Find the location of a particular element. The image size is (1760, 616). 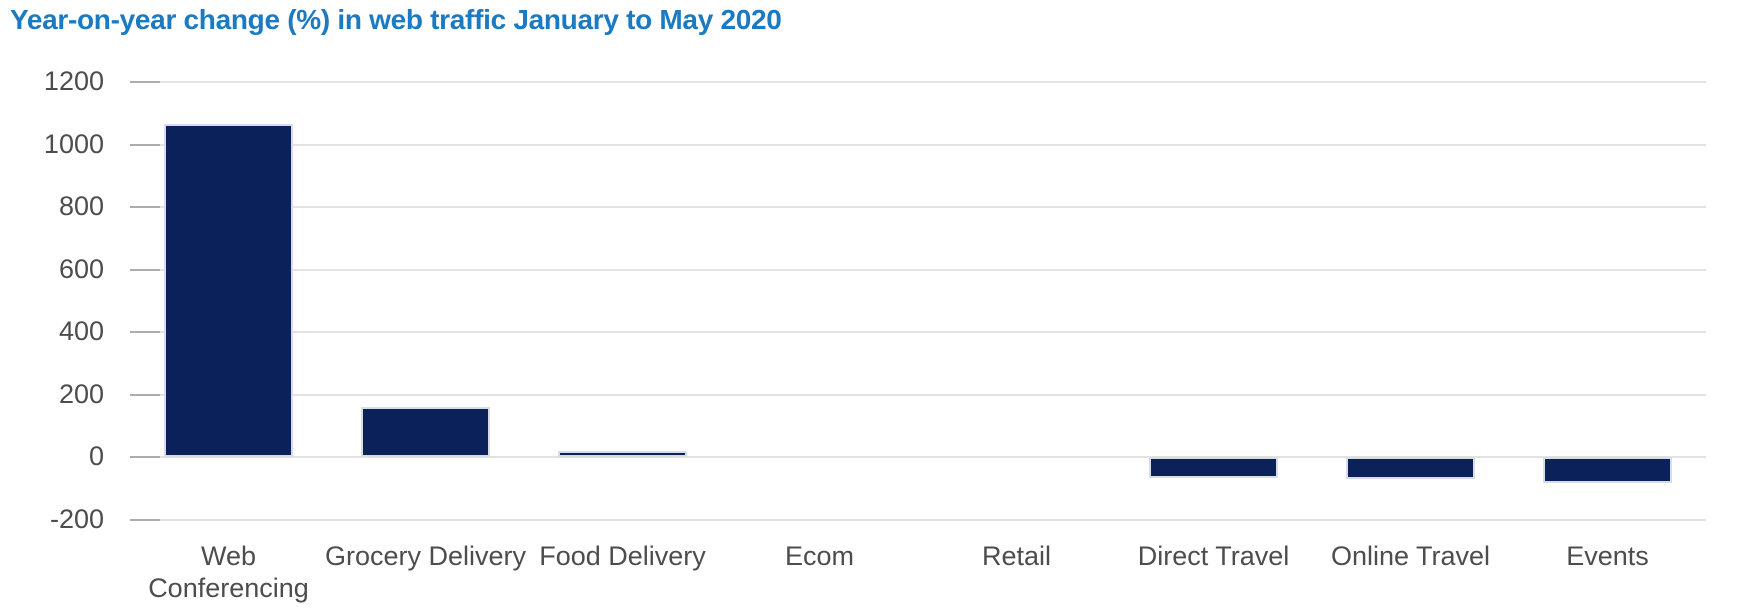

y-axis-label: 1200 is located at coordinates (73, 81).